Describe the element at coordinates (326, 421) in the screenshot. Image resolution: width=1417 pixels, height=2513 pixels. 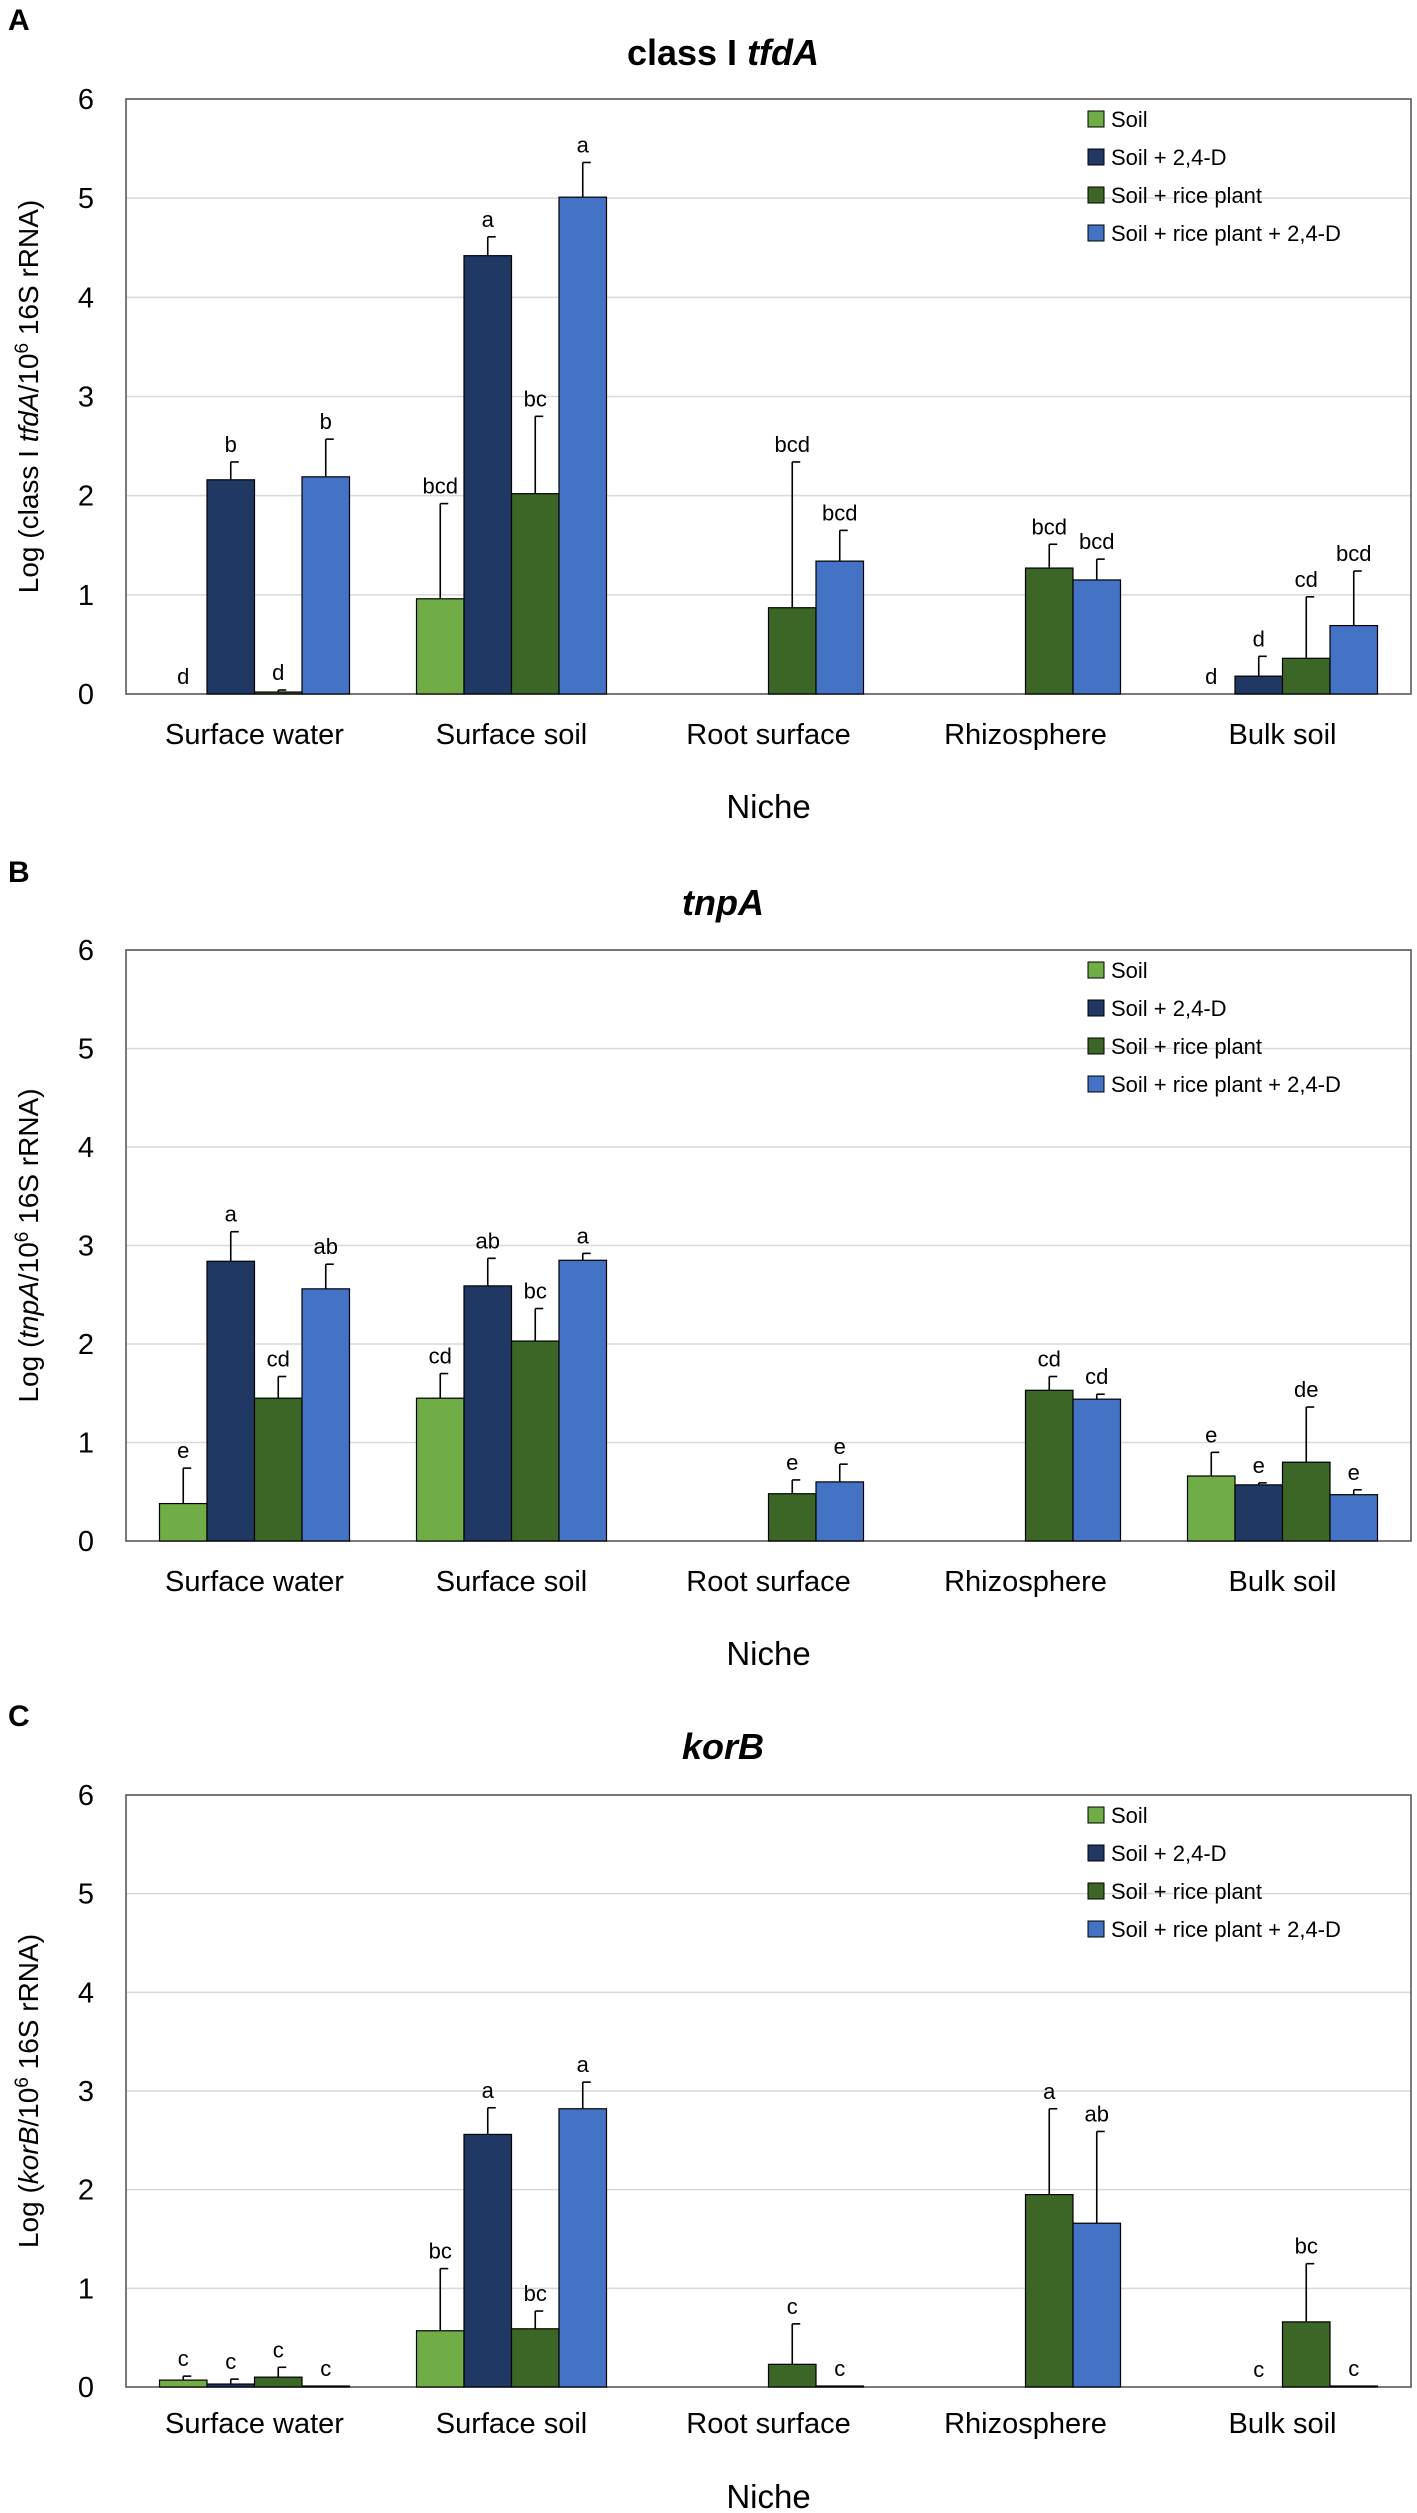
I see `significance-label: b` at that location.